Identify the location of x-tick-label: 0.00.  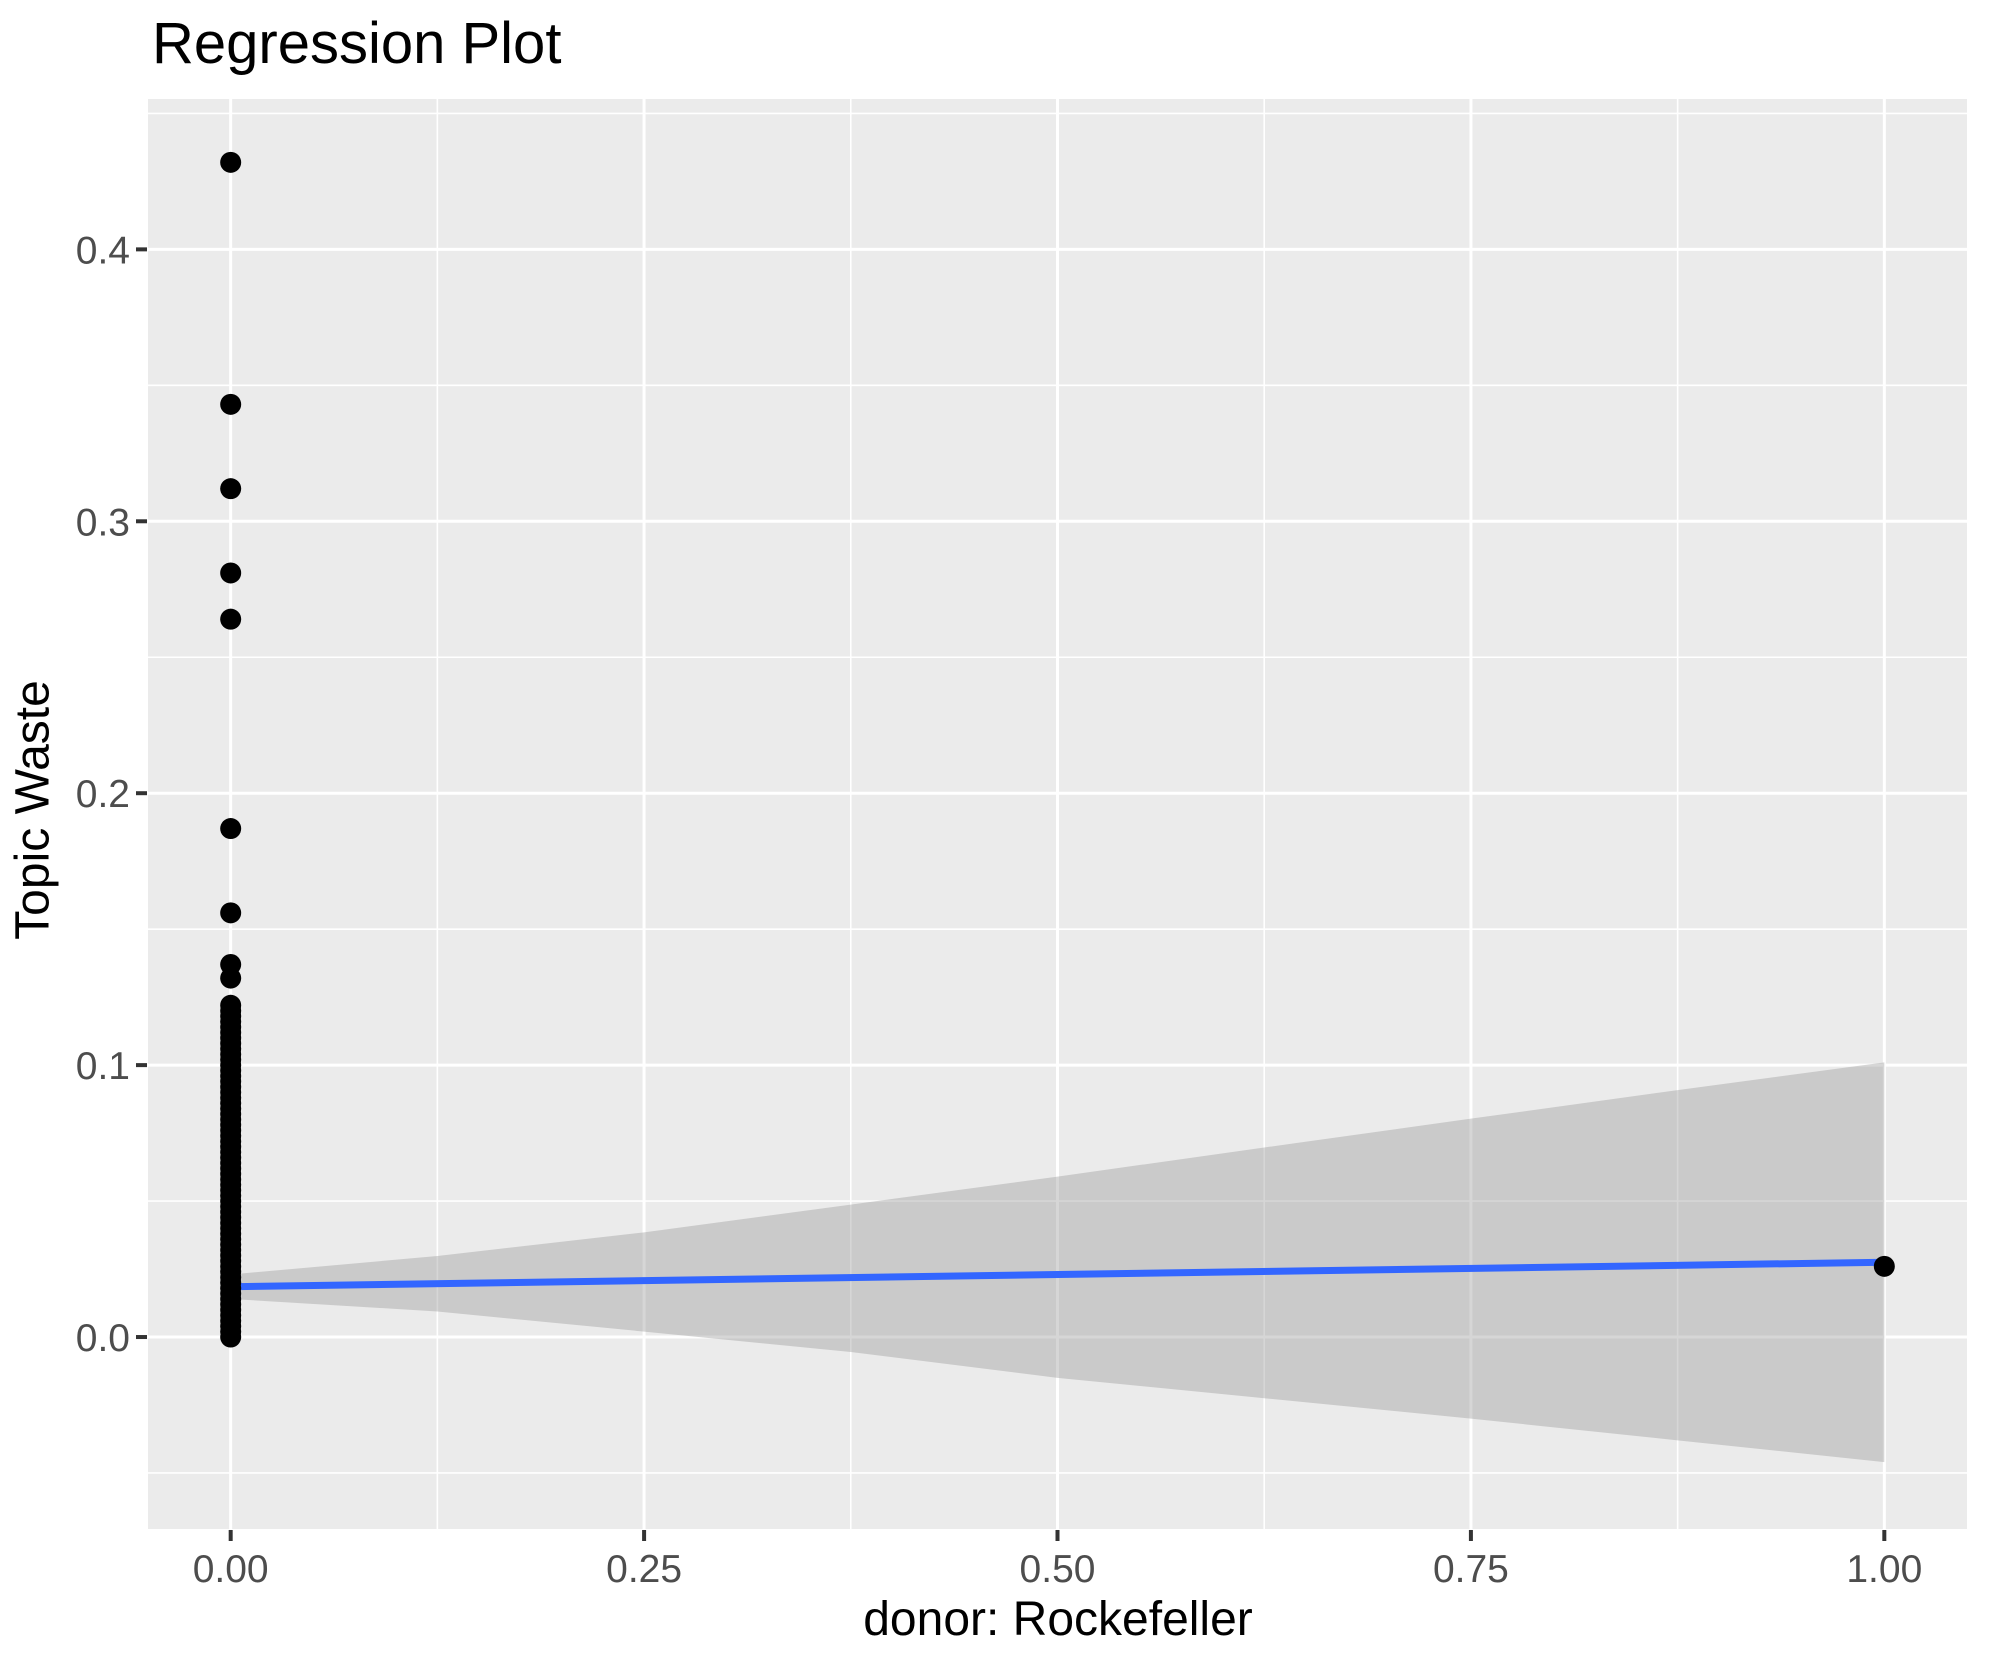
(231, 1569).